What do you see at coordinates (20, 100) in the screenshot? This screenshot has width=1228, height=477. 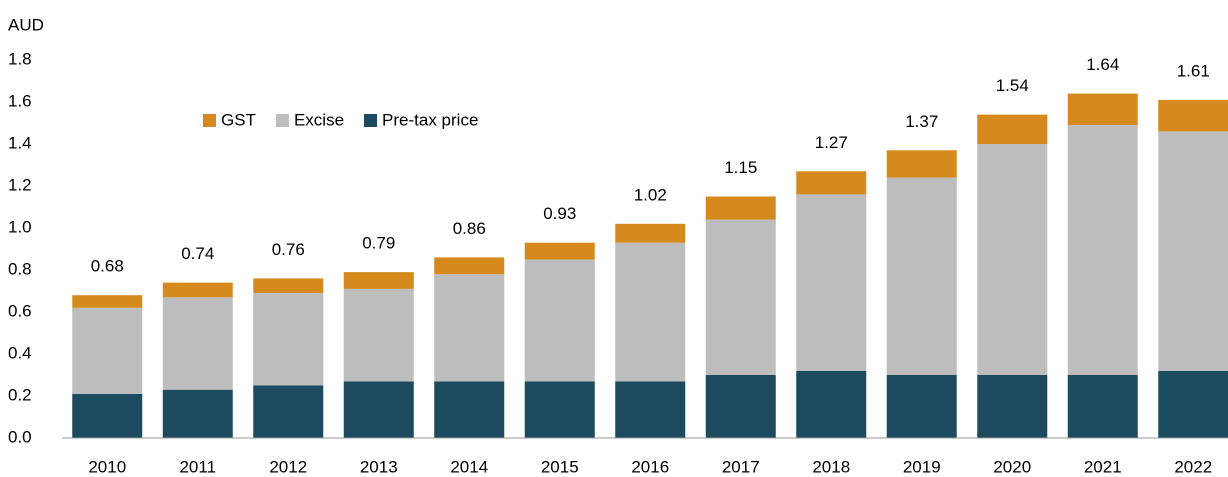 I see `y-tick-label: 1.6` at bounding box center [20, 100].